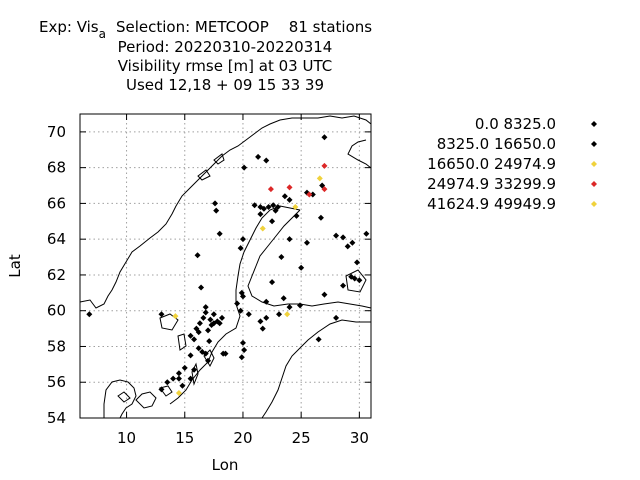 The width and height of the screenshot is (640, 480). Describe the element at coordinates (225, 85) in the screenshot. I see `header-used: Used 12,18 + 09 15 33 39` at that location.